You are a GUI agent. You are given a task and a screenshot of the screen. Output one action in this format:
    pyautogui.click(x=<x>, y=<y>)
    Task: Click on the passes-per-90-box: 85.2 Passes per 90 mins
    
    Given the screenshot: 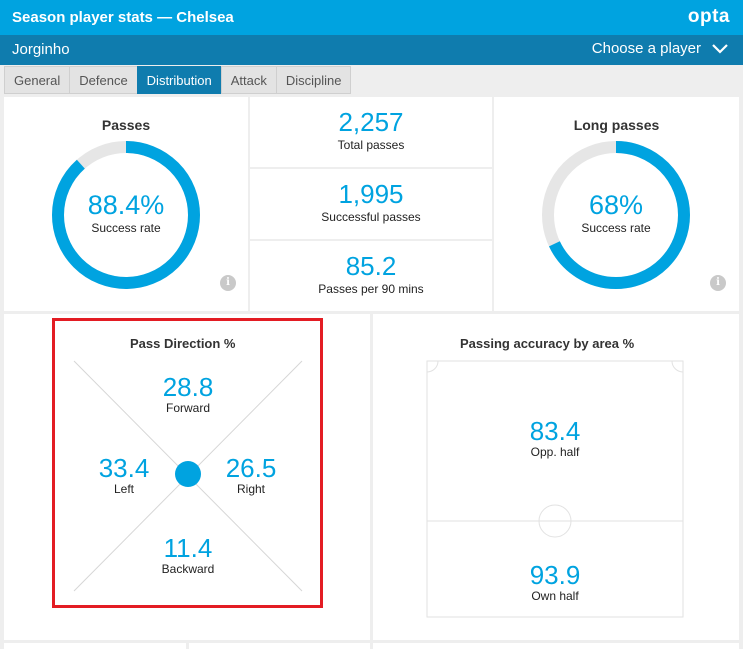 What is the action you would take?
    pyautogui.click(x=371, y=276)
    